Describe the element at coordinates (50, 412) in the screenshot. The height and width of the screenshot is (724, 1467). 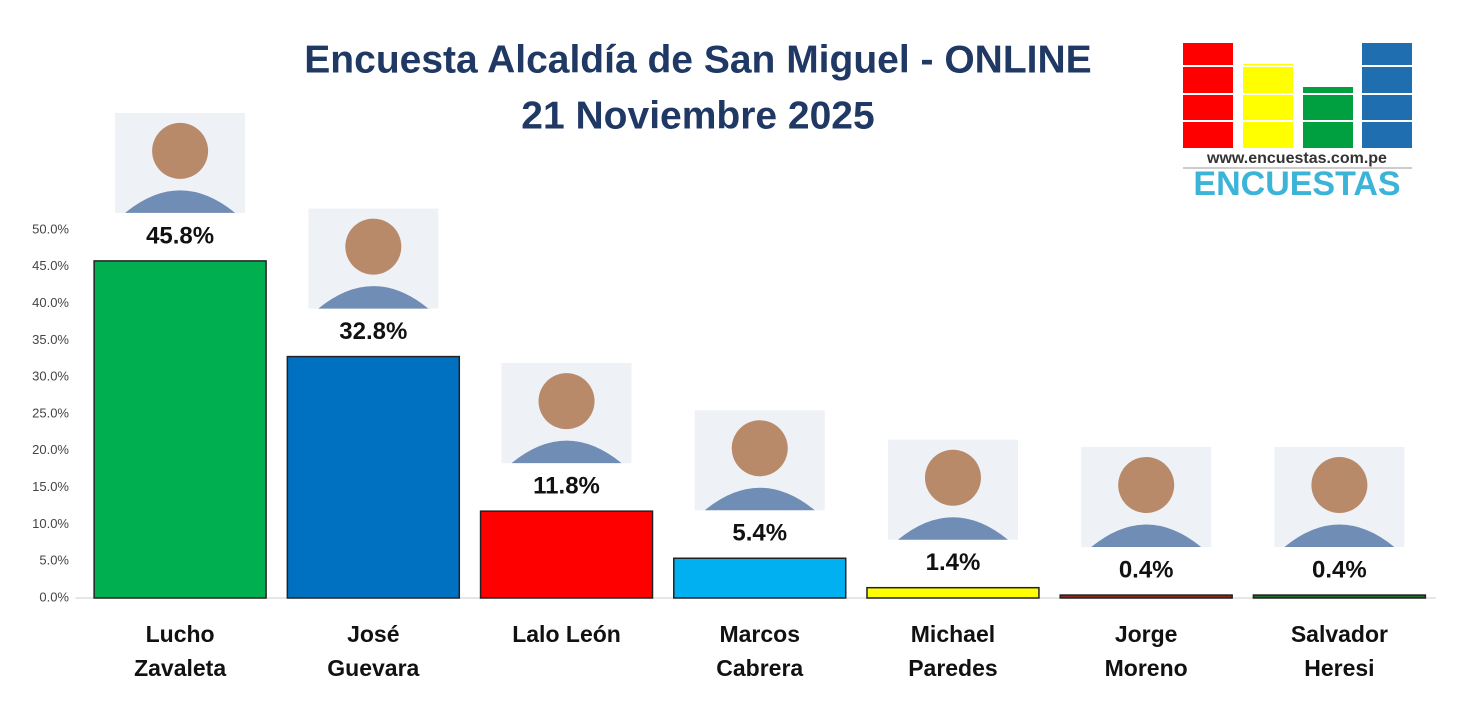
I see `y-tick-label: 25.0%` at that location.